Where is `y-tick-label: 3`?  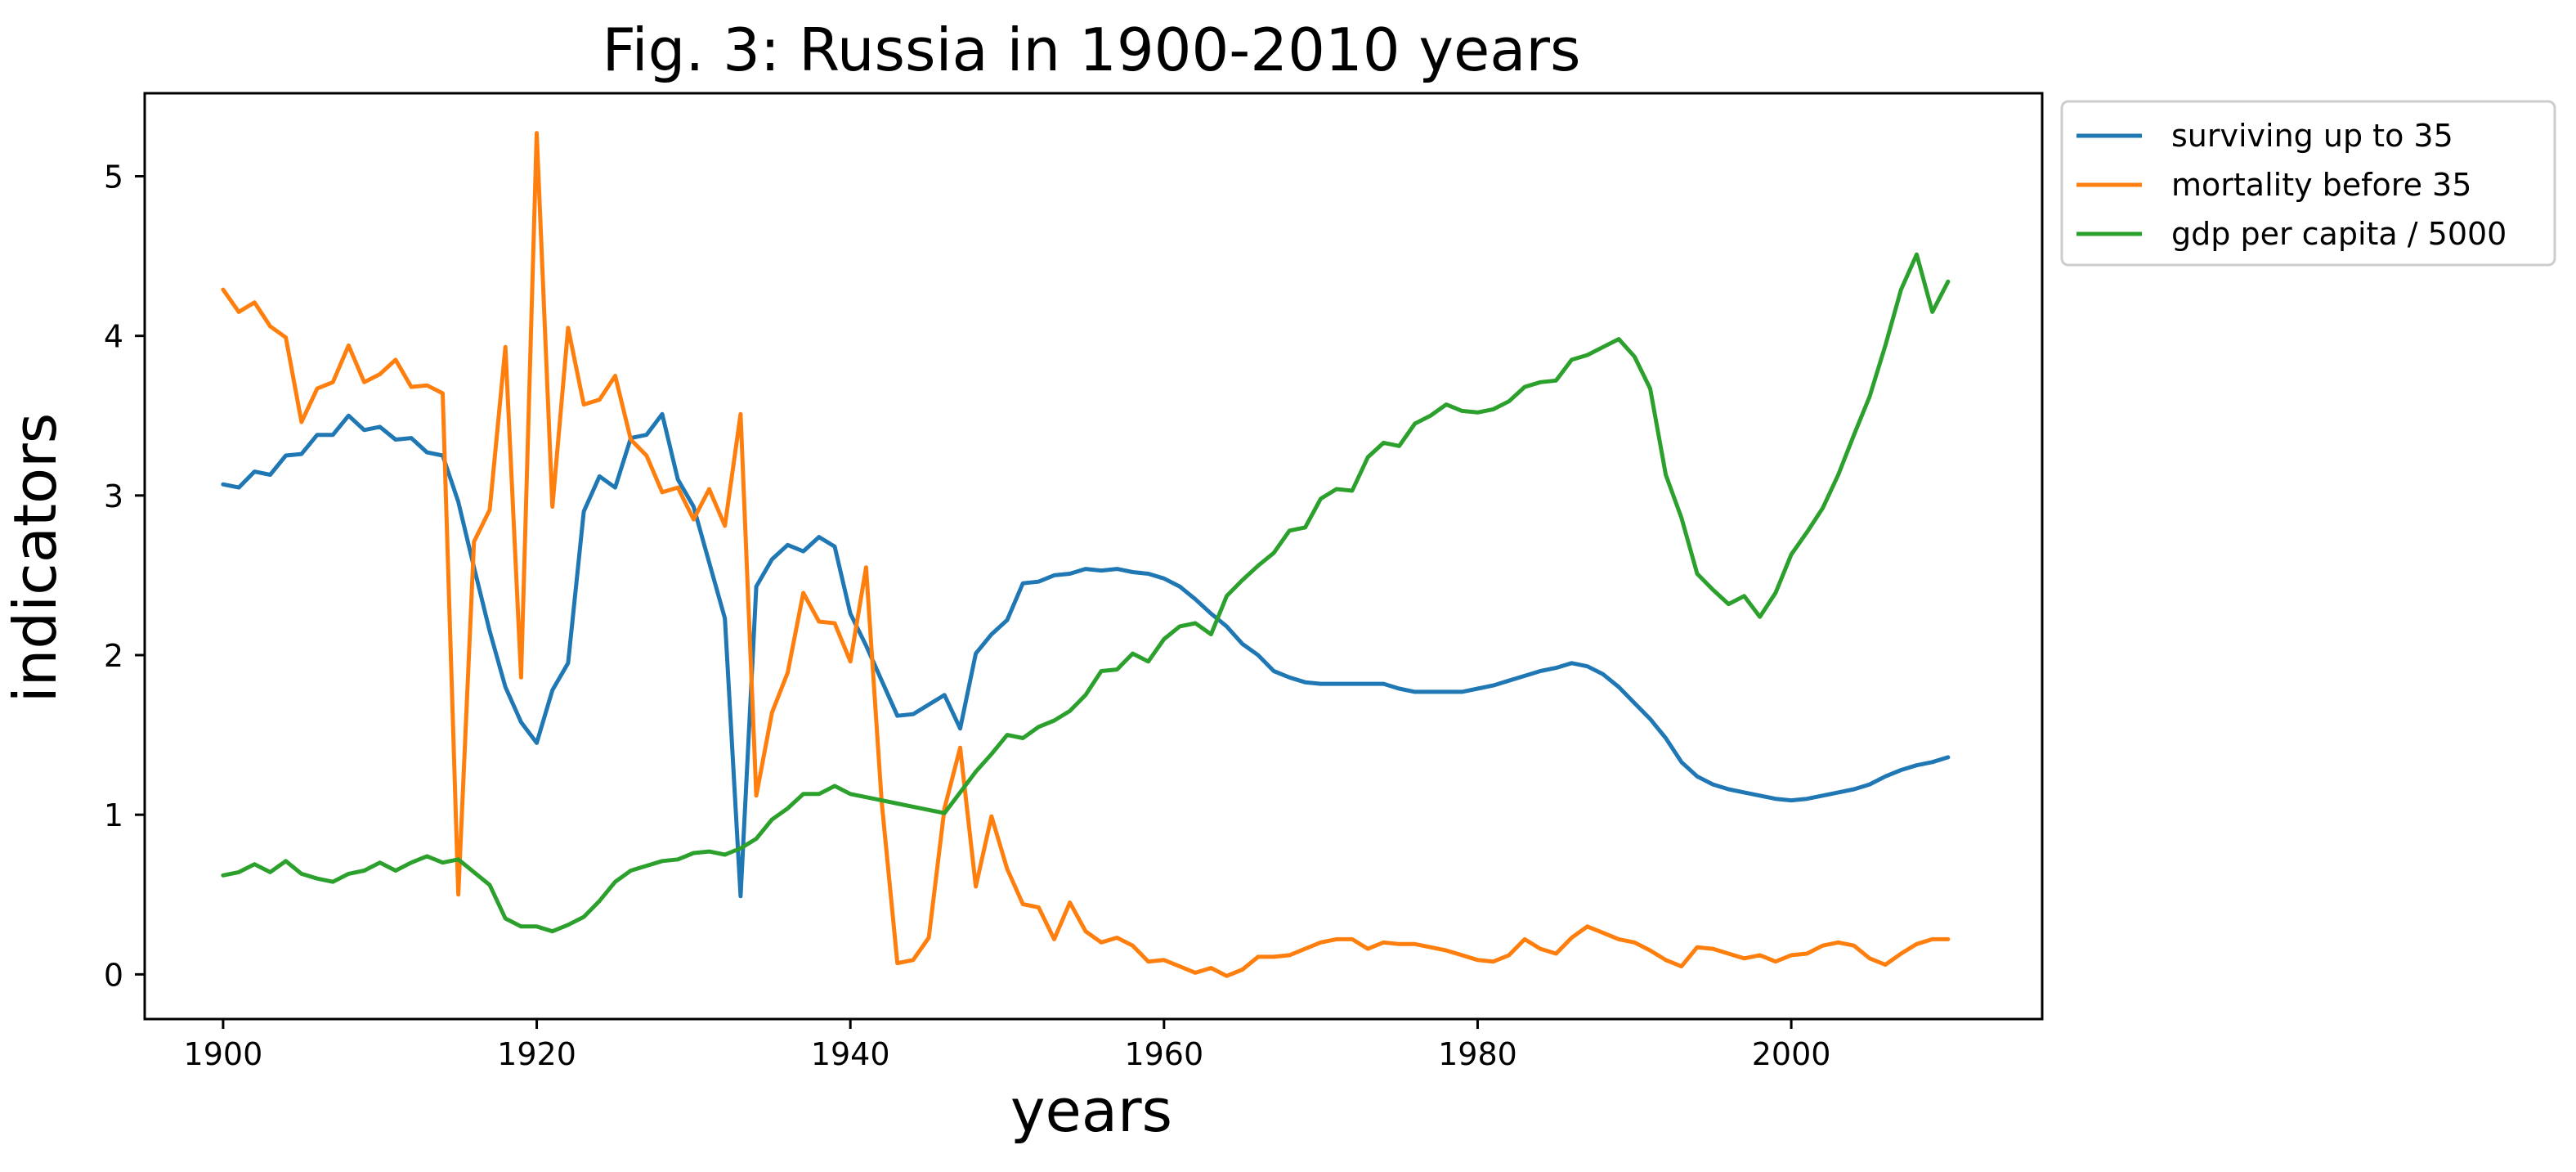 y-tick-label: 3 is located at coordinates (114, 496).